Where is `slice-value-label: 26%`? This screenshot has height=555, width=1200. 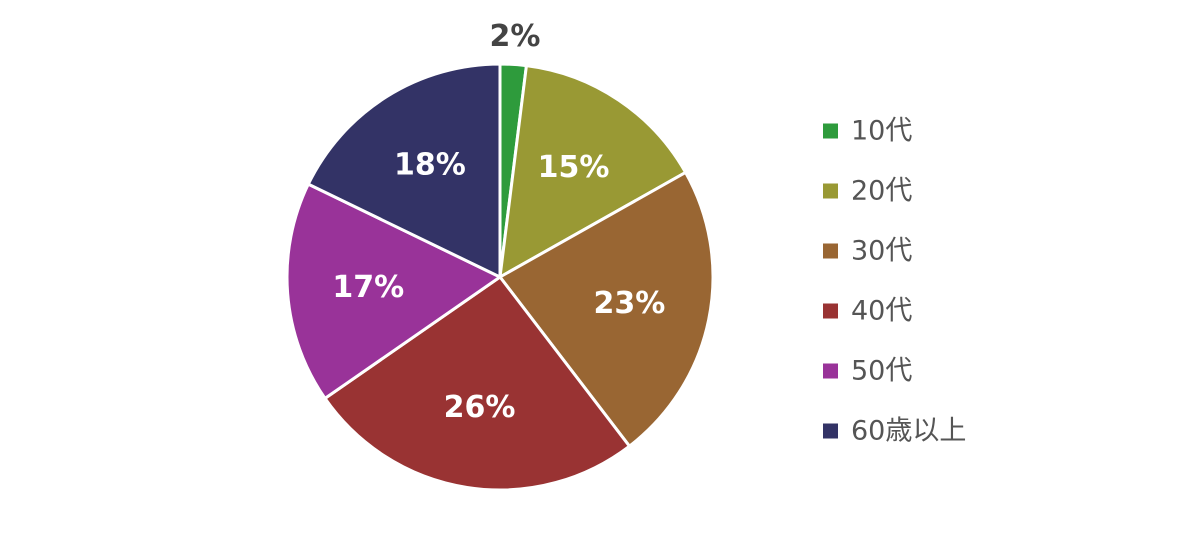 slice-value-label: 26% is located at coordinates (480, 407).